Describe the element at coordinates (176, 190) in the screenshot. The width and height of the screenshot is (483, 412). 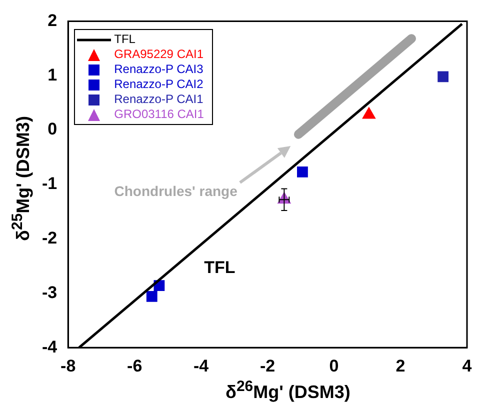
I see `annotation: Chondrules' range` at that location.